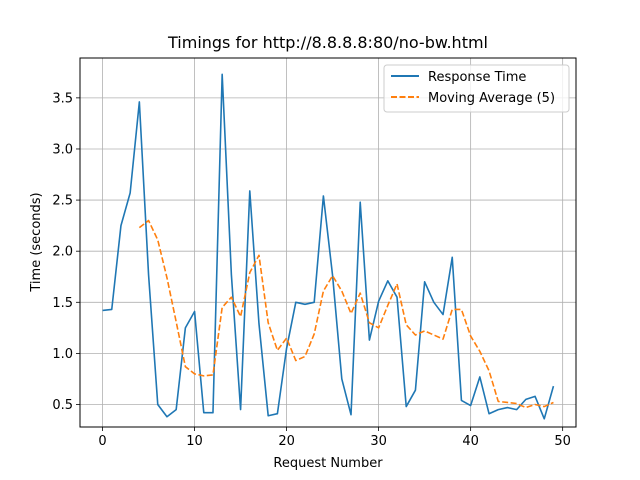 Image resolution: width=640 pixels, height=480 pixels. What do you see at coordinates (62, 303) in the screenshot?
I see `y-tick-label: 1.5` at bounding box center [62, 303].